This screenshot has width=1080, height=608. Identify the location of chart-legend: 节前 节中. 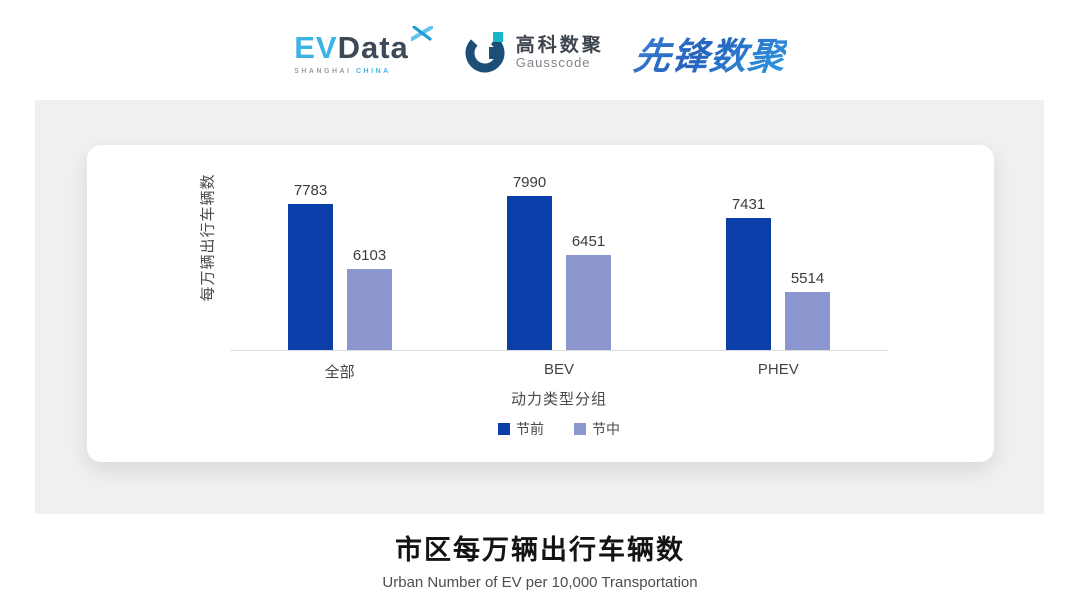
(559, 429).